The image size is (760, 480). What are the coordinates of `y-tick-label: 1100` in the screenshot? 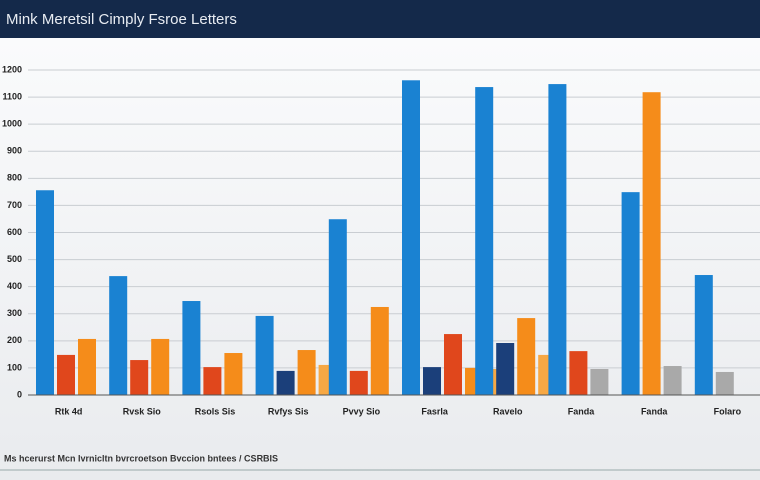 It's located at (12, 96).